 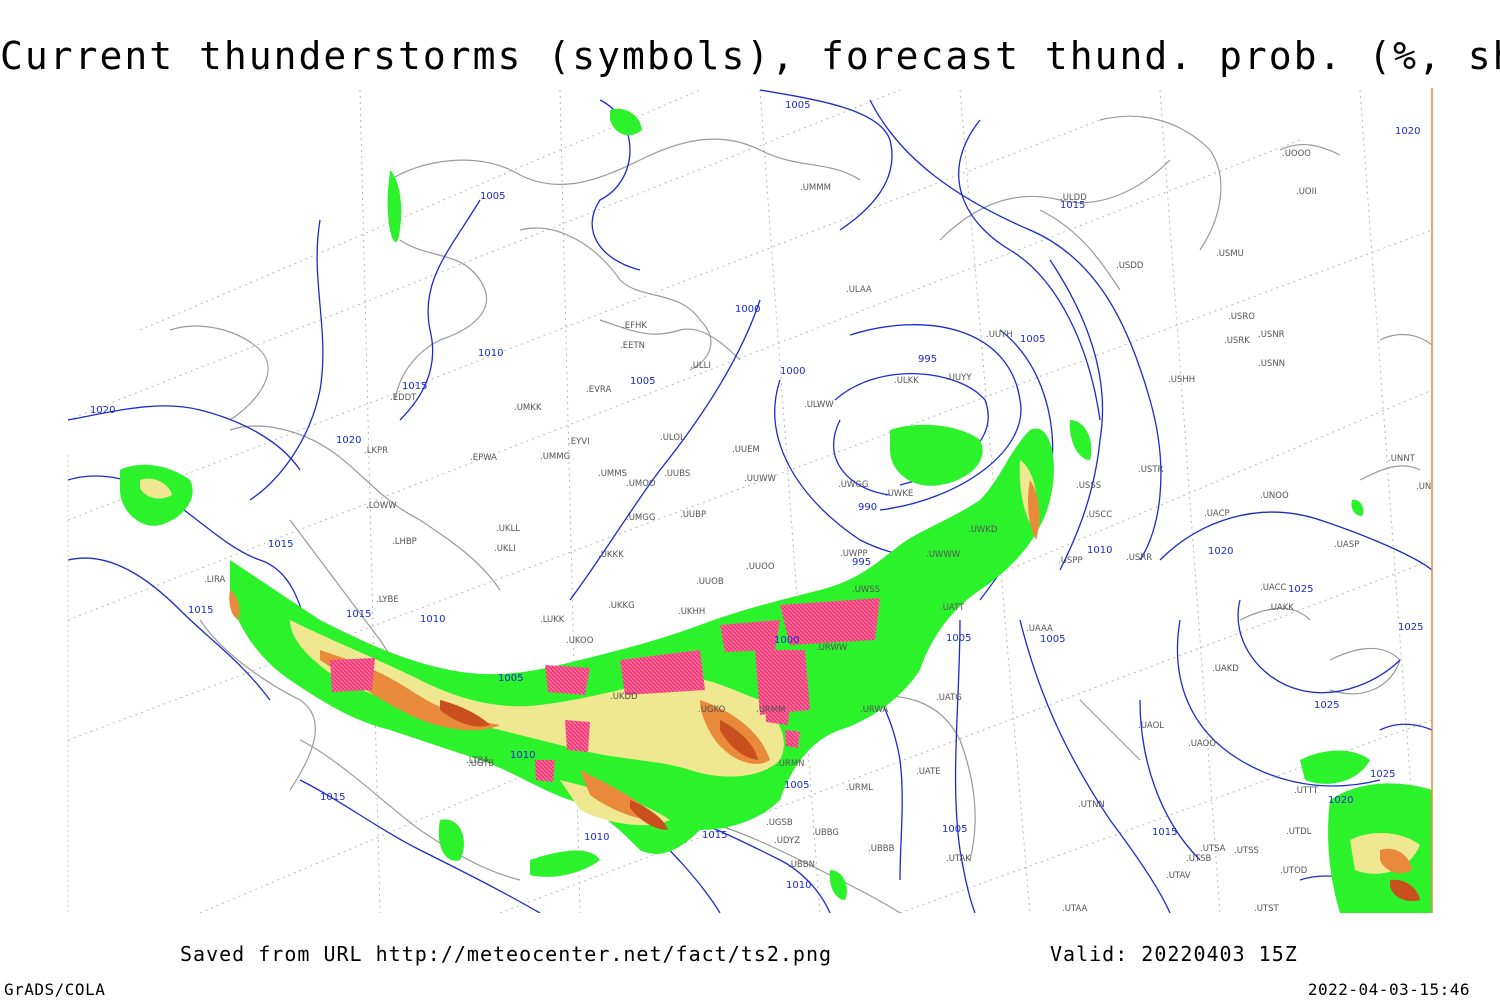 I want to click on station-label: .UAKD, so click(x=1225, y=669).